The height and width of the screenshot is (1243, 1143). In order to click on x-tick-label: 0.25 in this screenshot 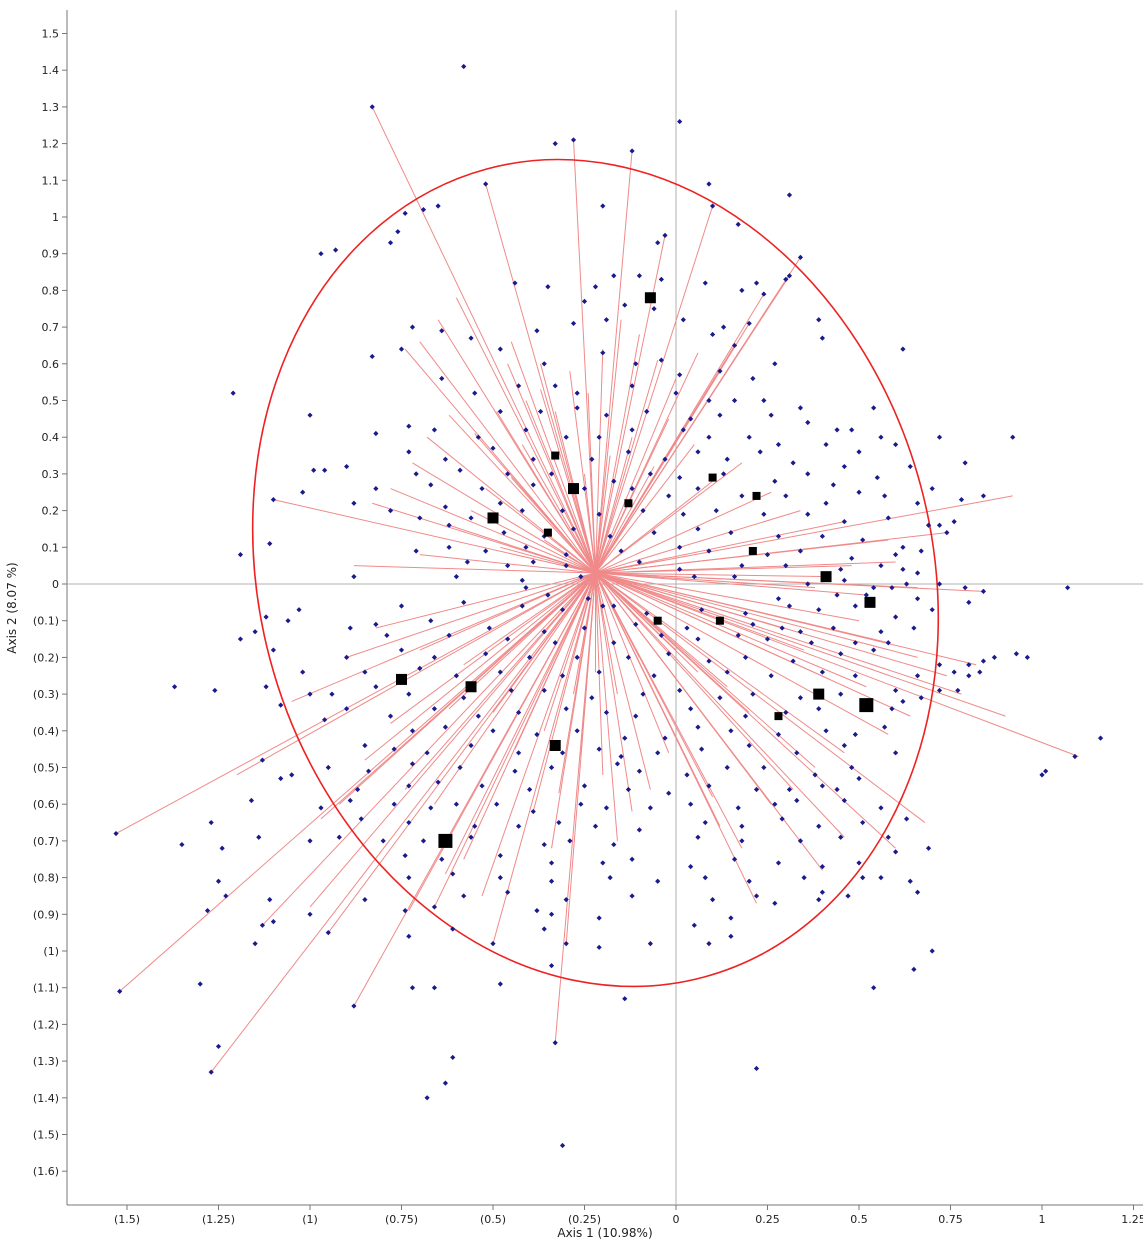, I will do `click(767, 1219)`.